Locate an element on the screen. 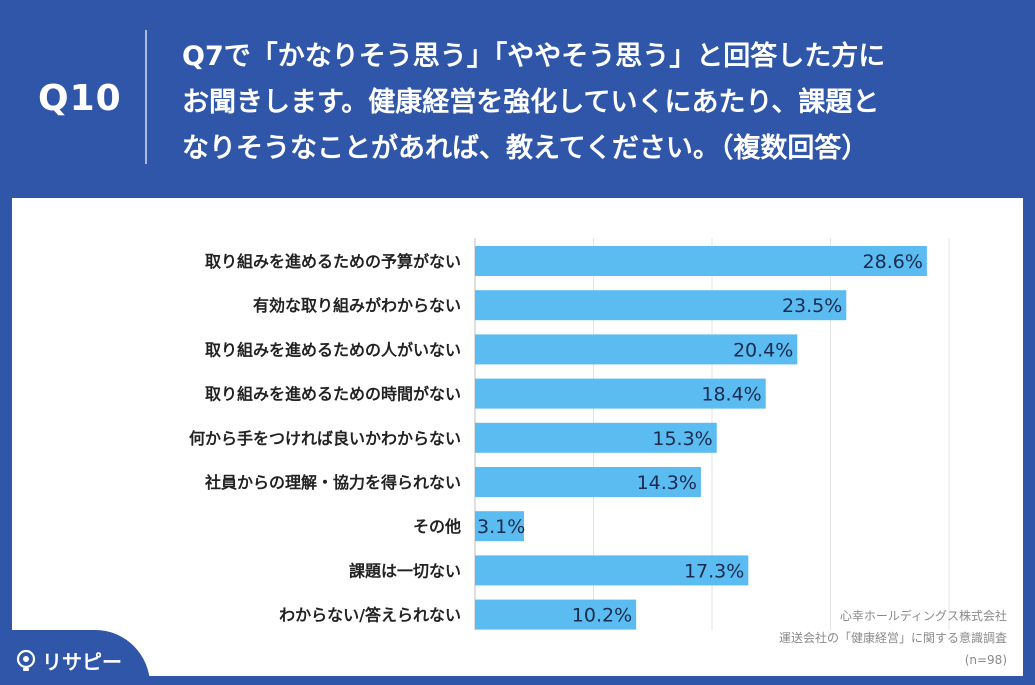  sample-size: (n=98) is located at coordinates (985, 660).